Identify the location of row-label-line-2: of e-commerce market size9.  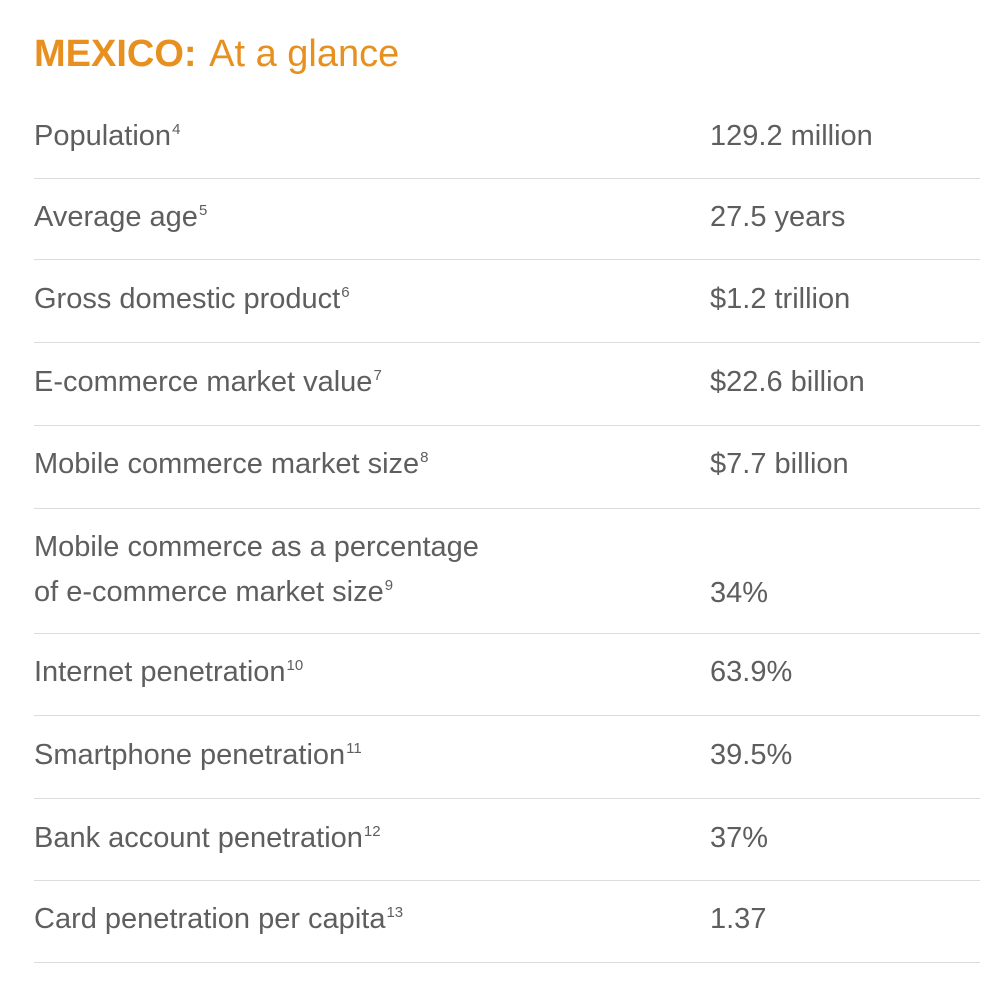
(214, 592).